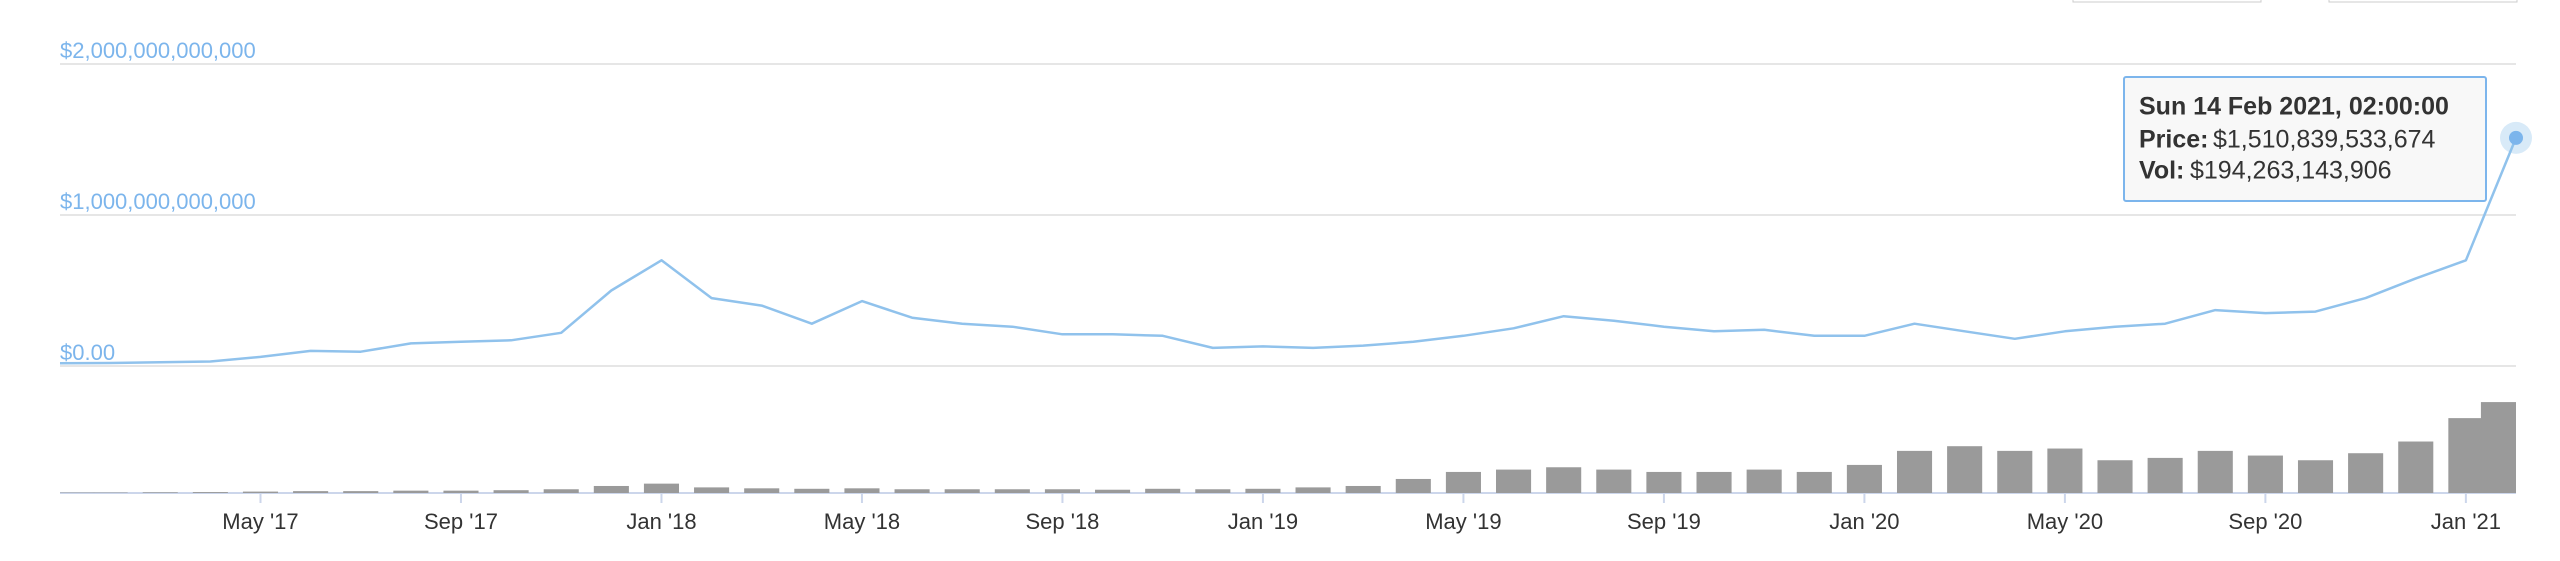  I want to click on x-tick-label: May '17, so click(260, 521).